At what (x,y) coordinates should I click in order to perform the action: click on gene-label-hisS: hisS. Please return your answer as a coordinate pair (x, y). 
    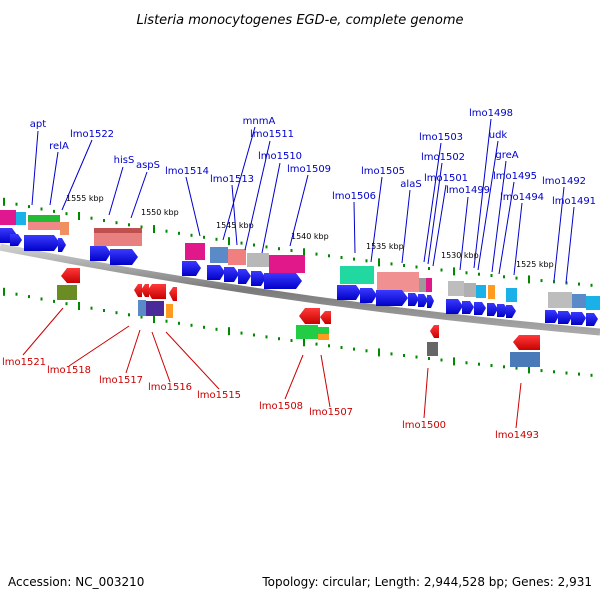
    Looking at the image, I should click on (124, 160).